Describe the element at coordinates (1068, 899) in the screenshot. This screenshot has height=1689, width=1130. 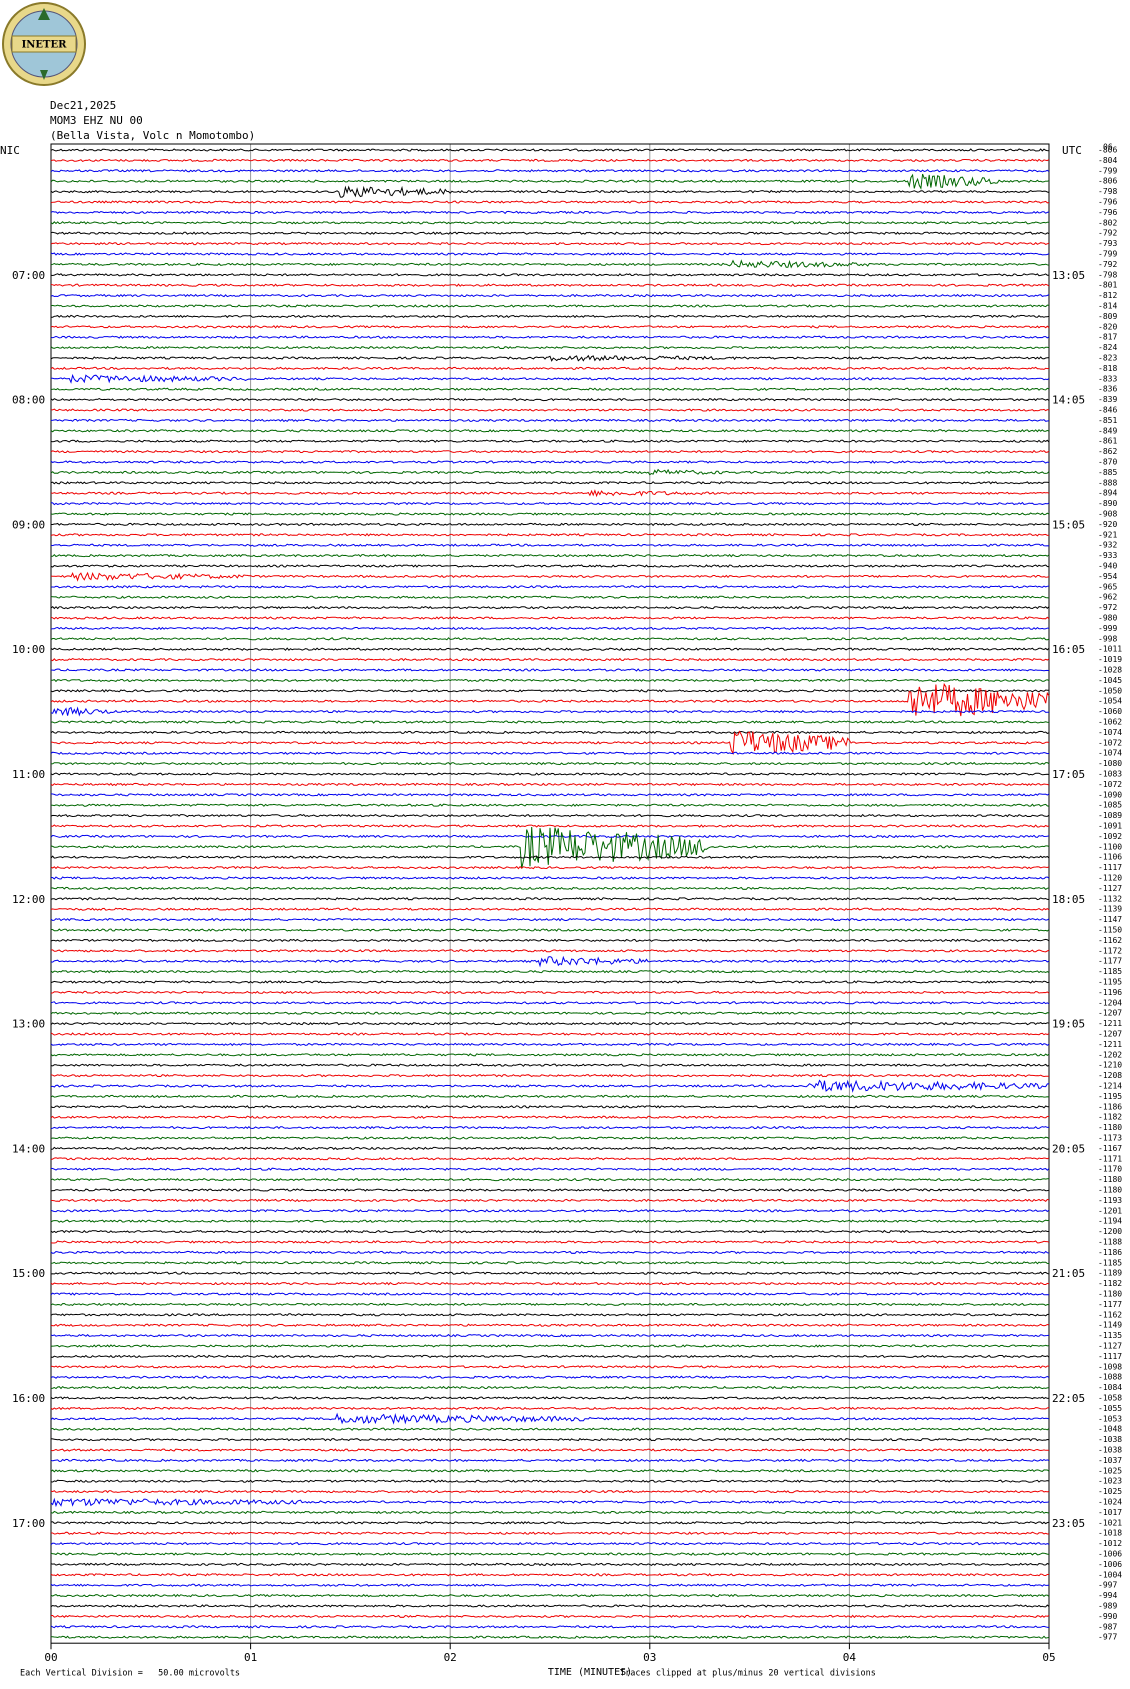
I see `utc-time-label: 18:05` at that location.